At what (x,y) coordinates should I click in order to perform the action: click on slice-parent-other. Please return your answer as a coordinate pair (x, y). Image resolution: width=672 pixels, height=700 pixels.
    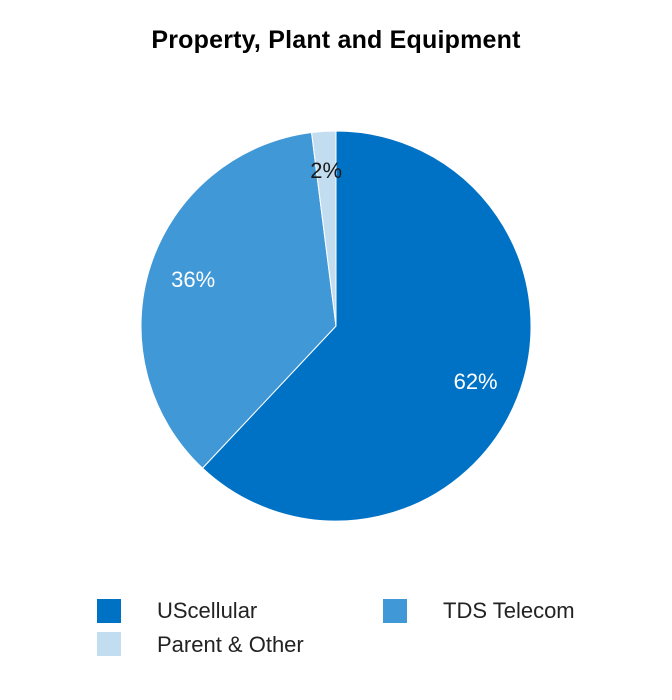
    Looking at the image, I should click on (324, 228).